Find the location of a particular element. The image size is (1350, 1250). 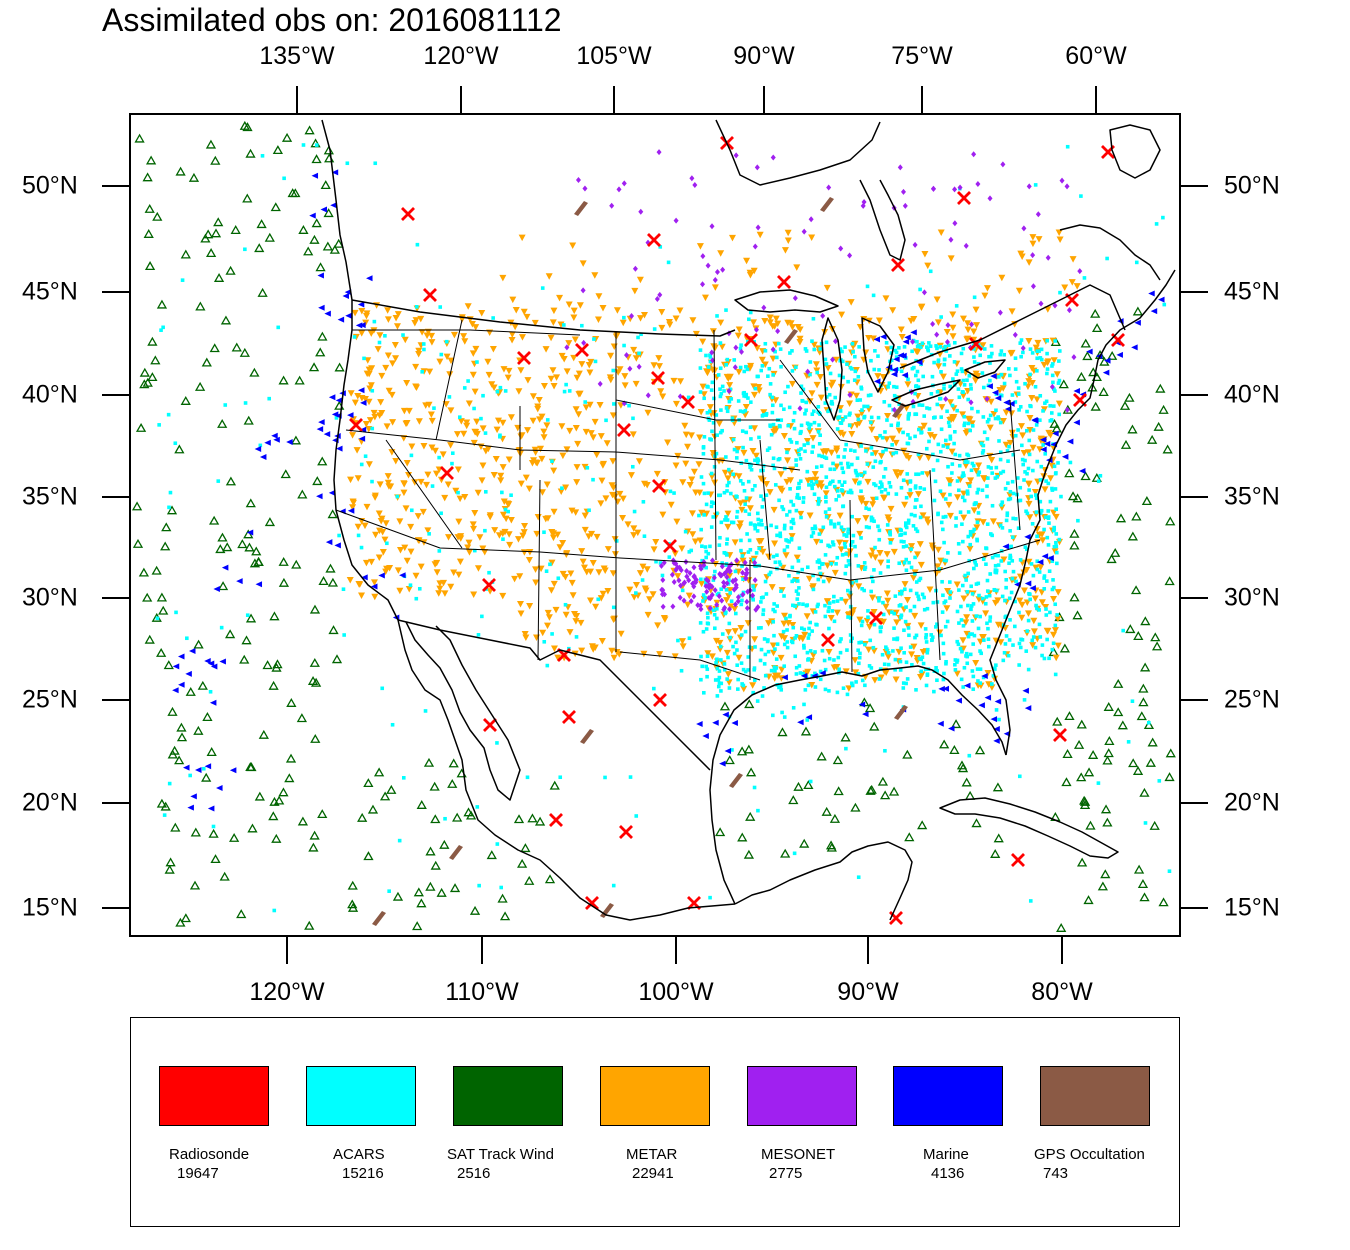

gps-occultation-marker is located at coordinates (736, 780).